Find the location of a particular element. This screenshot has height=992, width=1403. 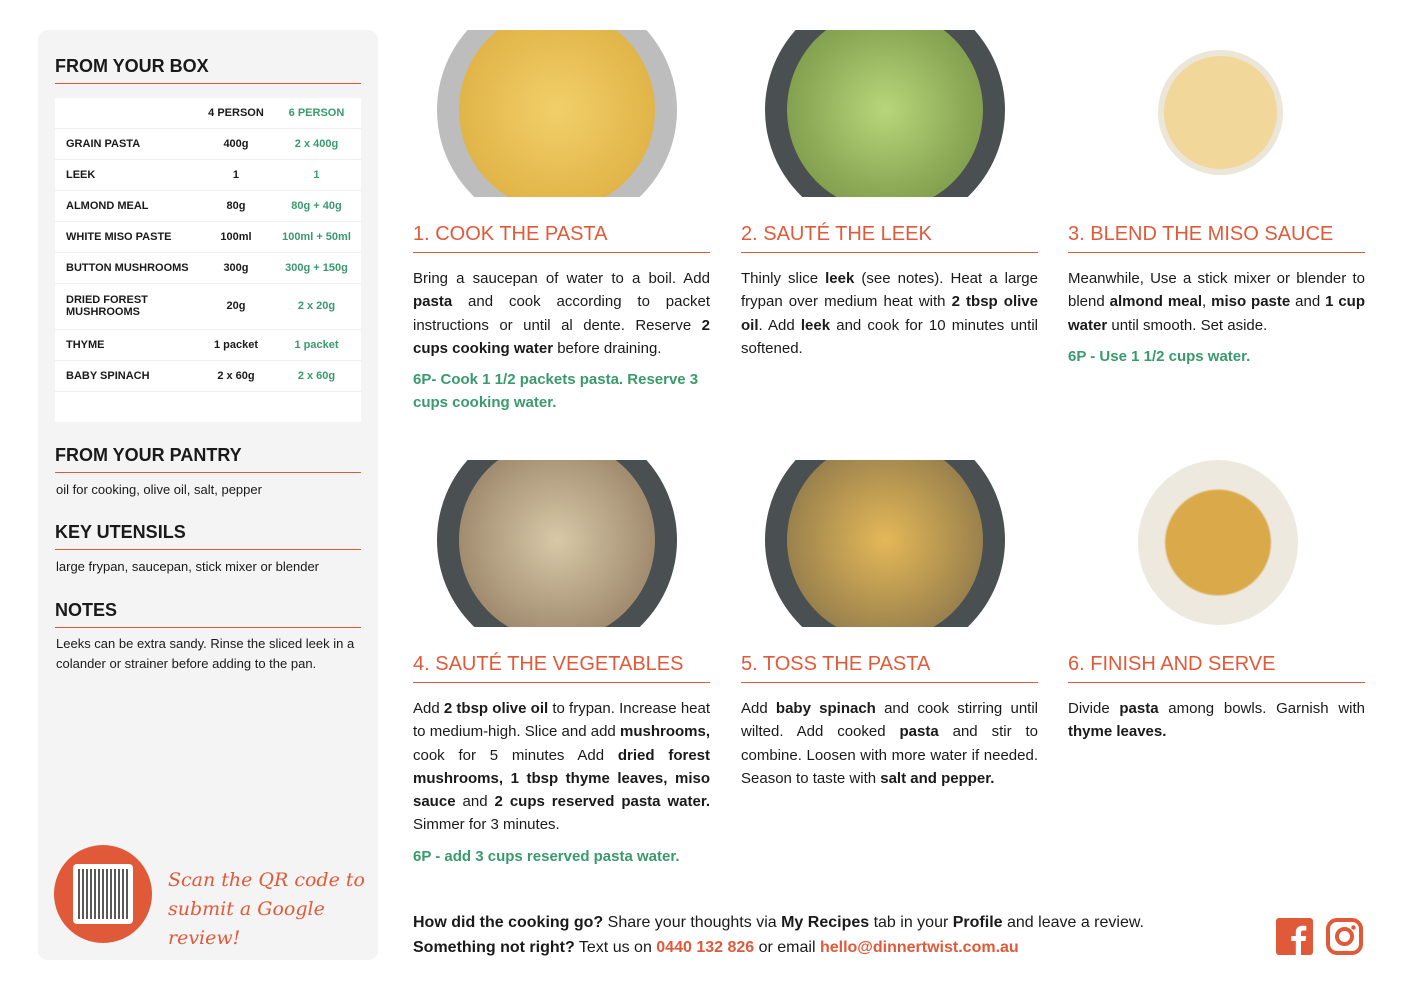

qr-caption-line: submit a Google review! is located at coordinates (246, 923).